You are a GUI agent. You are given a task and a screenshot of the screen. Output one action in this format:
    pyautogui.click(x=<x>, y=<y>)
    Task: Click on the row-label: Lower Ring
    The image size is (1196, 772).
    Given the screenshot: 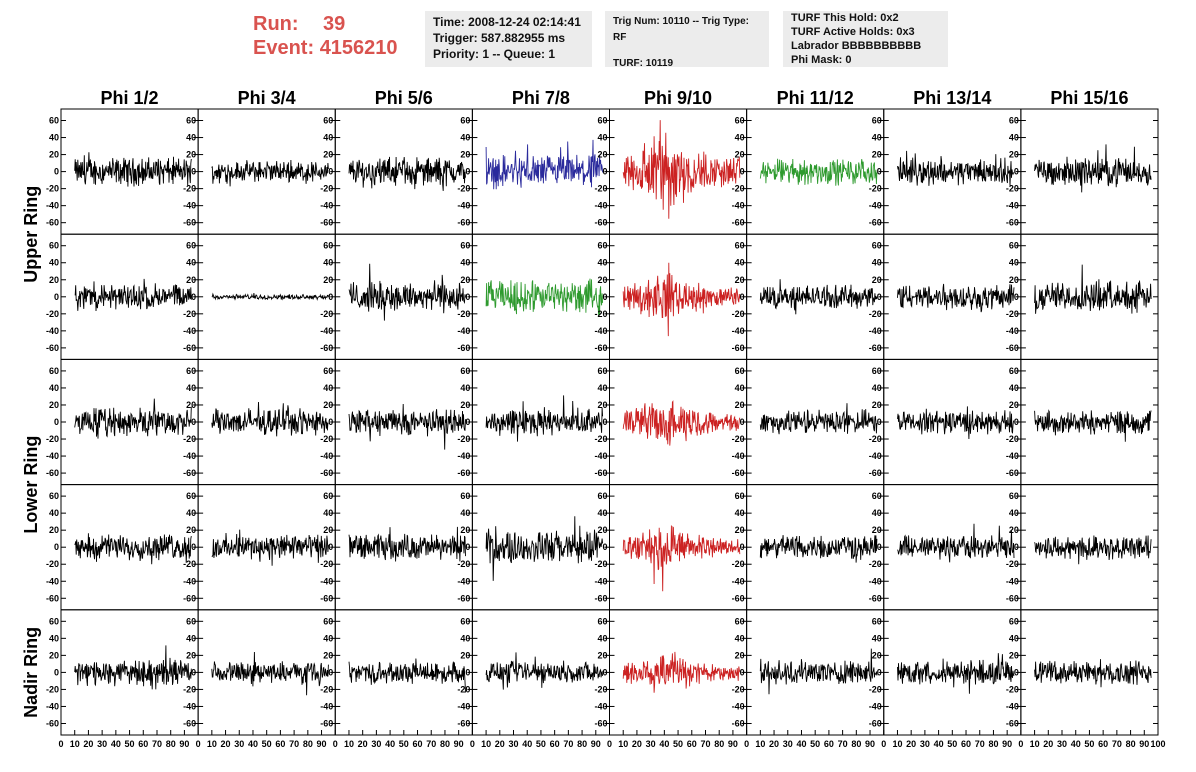 What is the action you would take?
    pyautogui.click(x=31, y=485)
    